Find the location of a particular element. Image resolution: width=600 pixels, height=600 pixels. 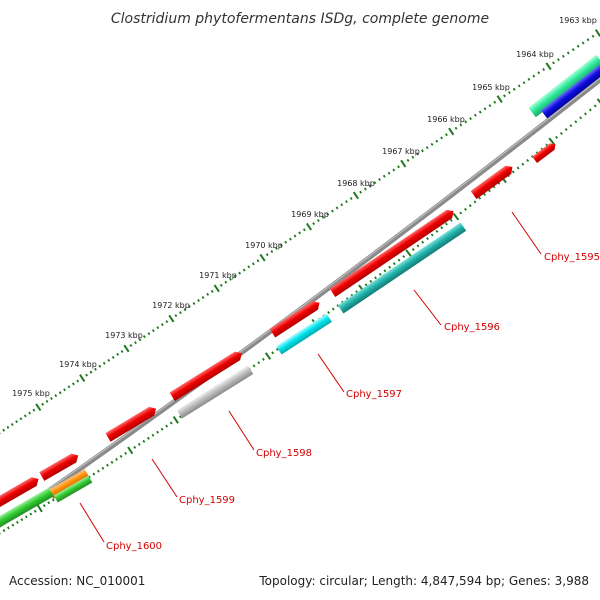

gene-label: Cphy_1596 is located at coordinates (472, 327).